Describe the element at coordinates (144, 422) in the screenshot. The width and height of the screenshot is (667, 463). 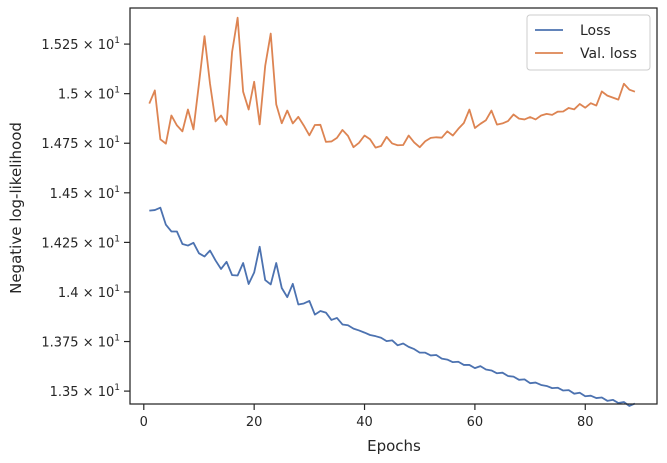
I see `x-tick-label: 0` at that location.